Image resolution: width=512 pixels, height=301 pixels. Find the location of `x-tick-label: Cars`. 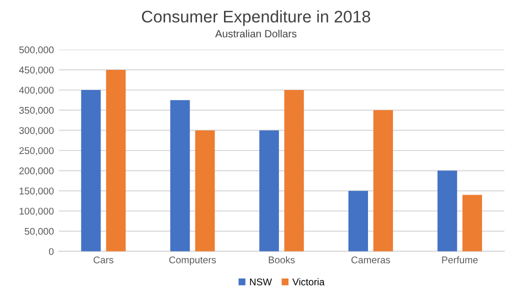

x-tick-label: Cars is located at coordinates (104, 260).